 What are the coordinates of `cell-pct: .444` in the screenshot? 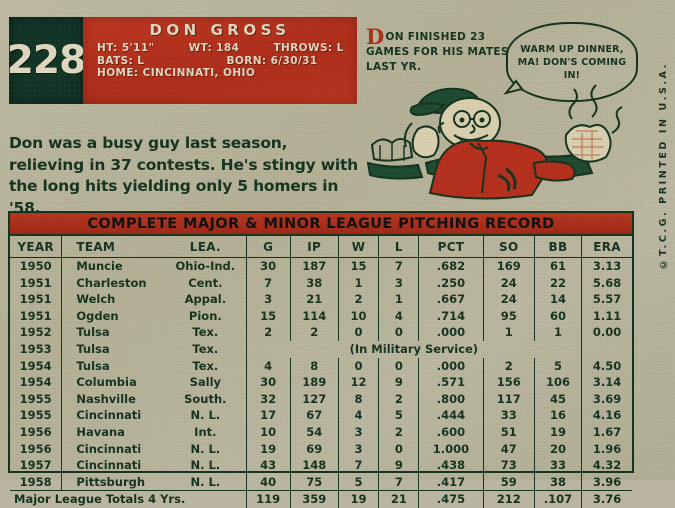 It's located at (451, 415).